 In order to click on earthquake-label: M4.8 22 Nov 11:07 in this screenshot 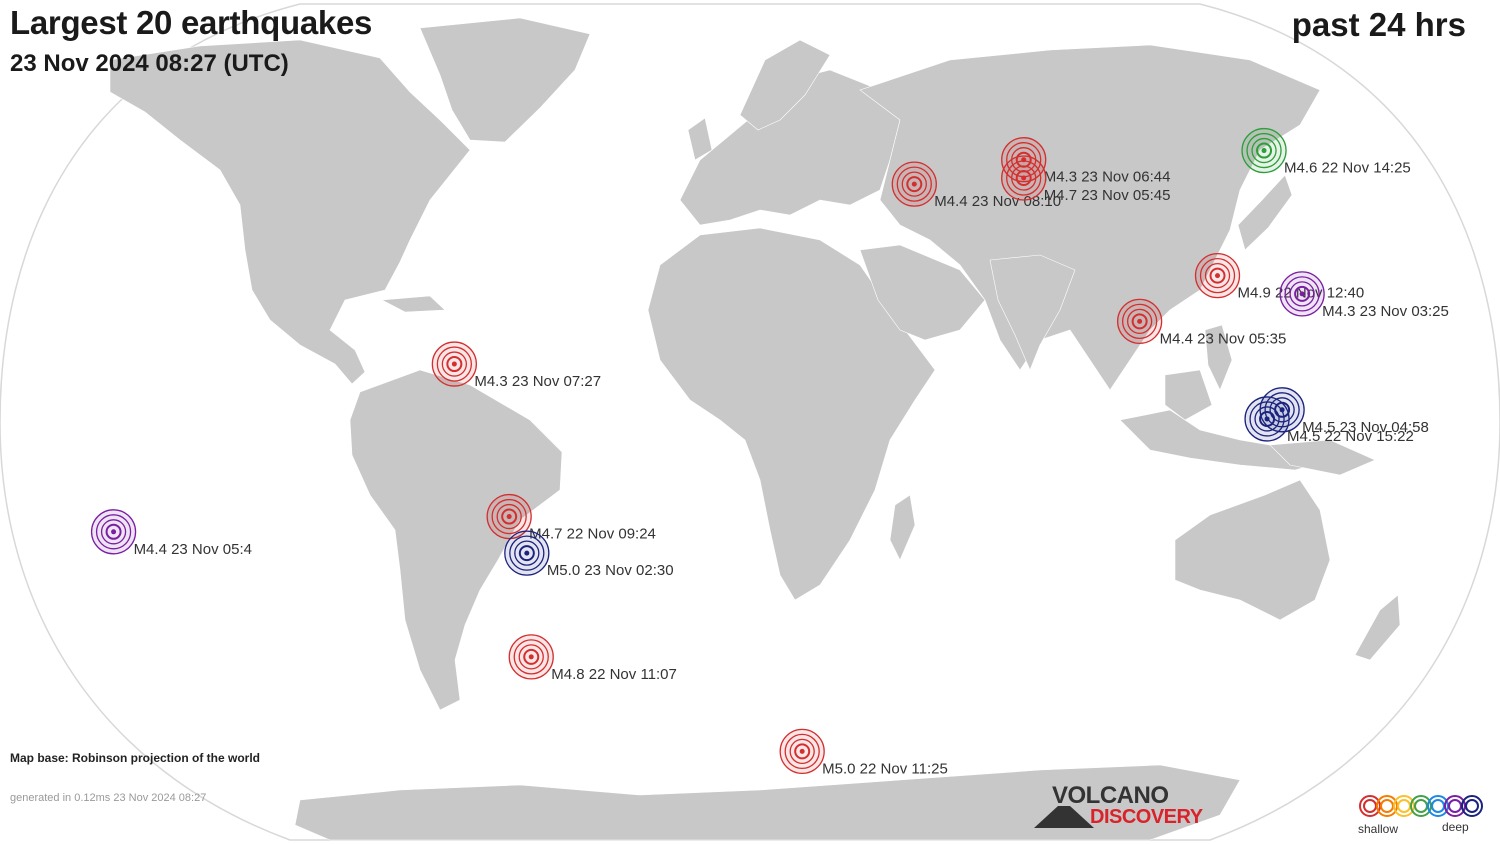, I will do `click(614, 674)`.